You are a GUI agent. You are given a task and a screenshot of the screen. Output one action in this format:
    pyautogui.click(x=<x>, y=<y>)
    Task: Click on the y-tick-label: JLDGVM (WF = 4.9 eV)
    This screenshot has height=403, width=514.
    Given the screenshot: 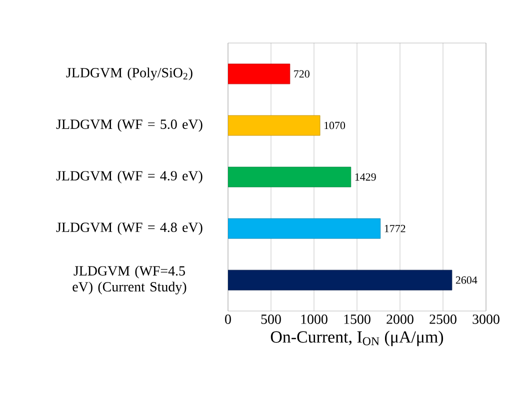 What is the action you would take?
    pyautogui.click(x=129, y=177)
    